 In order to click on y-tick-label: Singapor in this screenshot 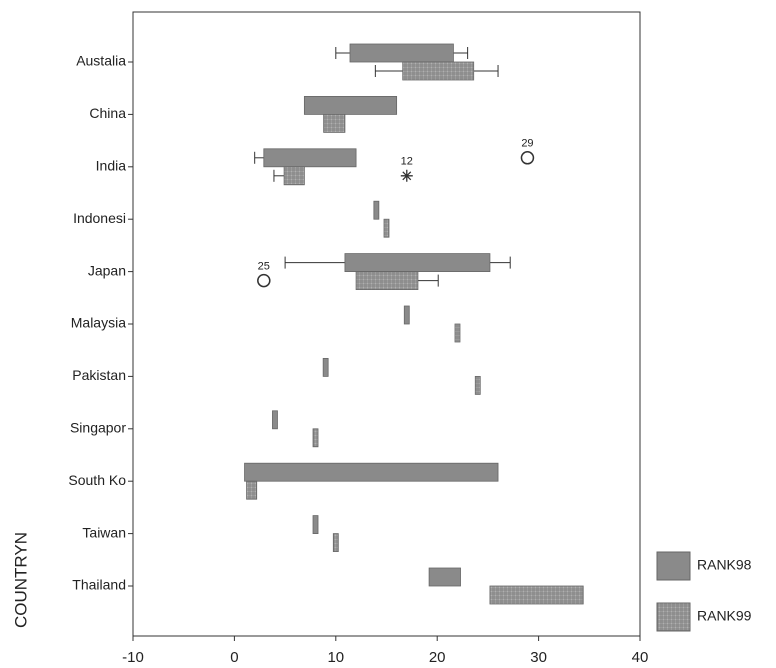, I will do `click(98, 428)`.